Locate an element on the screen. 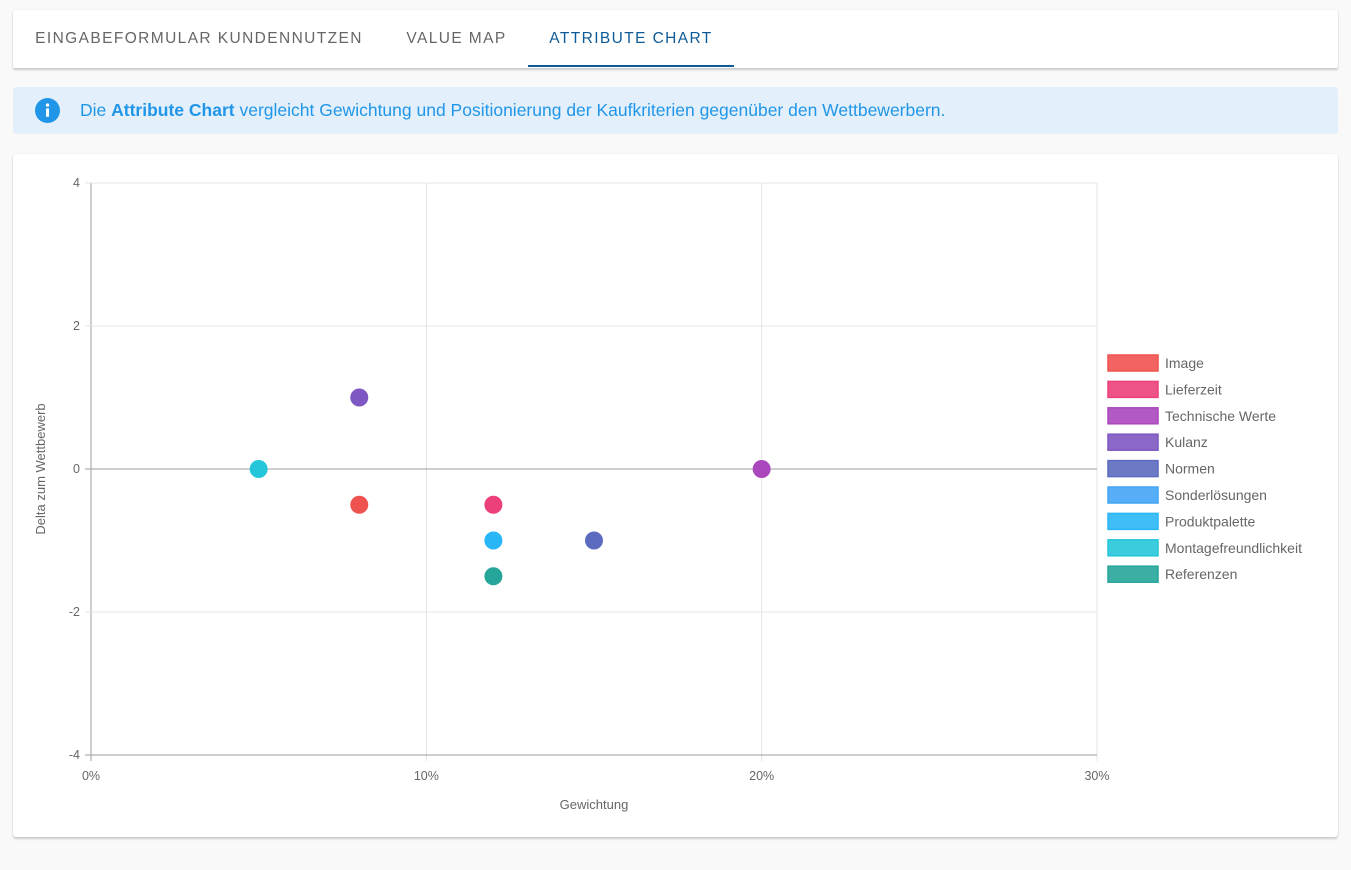 The image size is (1351, 870). legend-label: Lieferzeit is located at coordinates (1193, 389).